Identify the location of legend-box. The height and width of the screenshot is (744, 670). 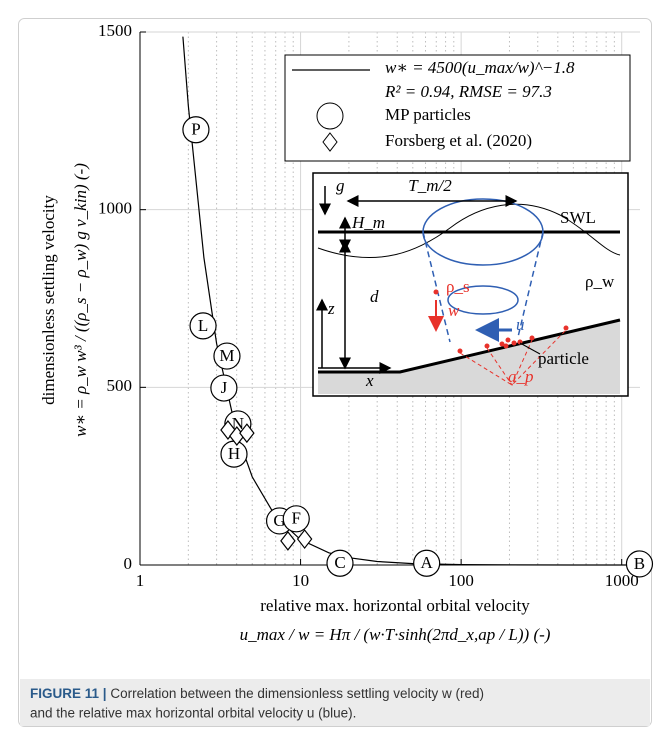
(457, 108).